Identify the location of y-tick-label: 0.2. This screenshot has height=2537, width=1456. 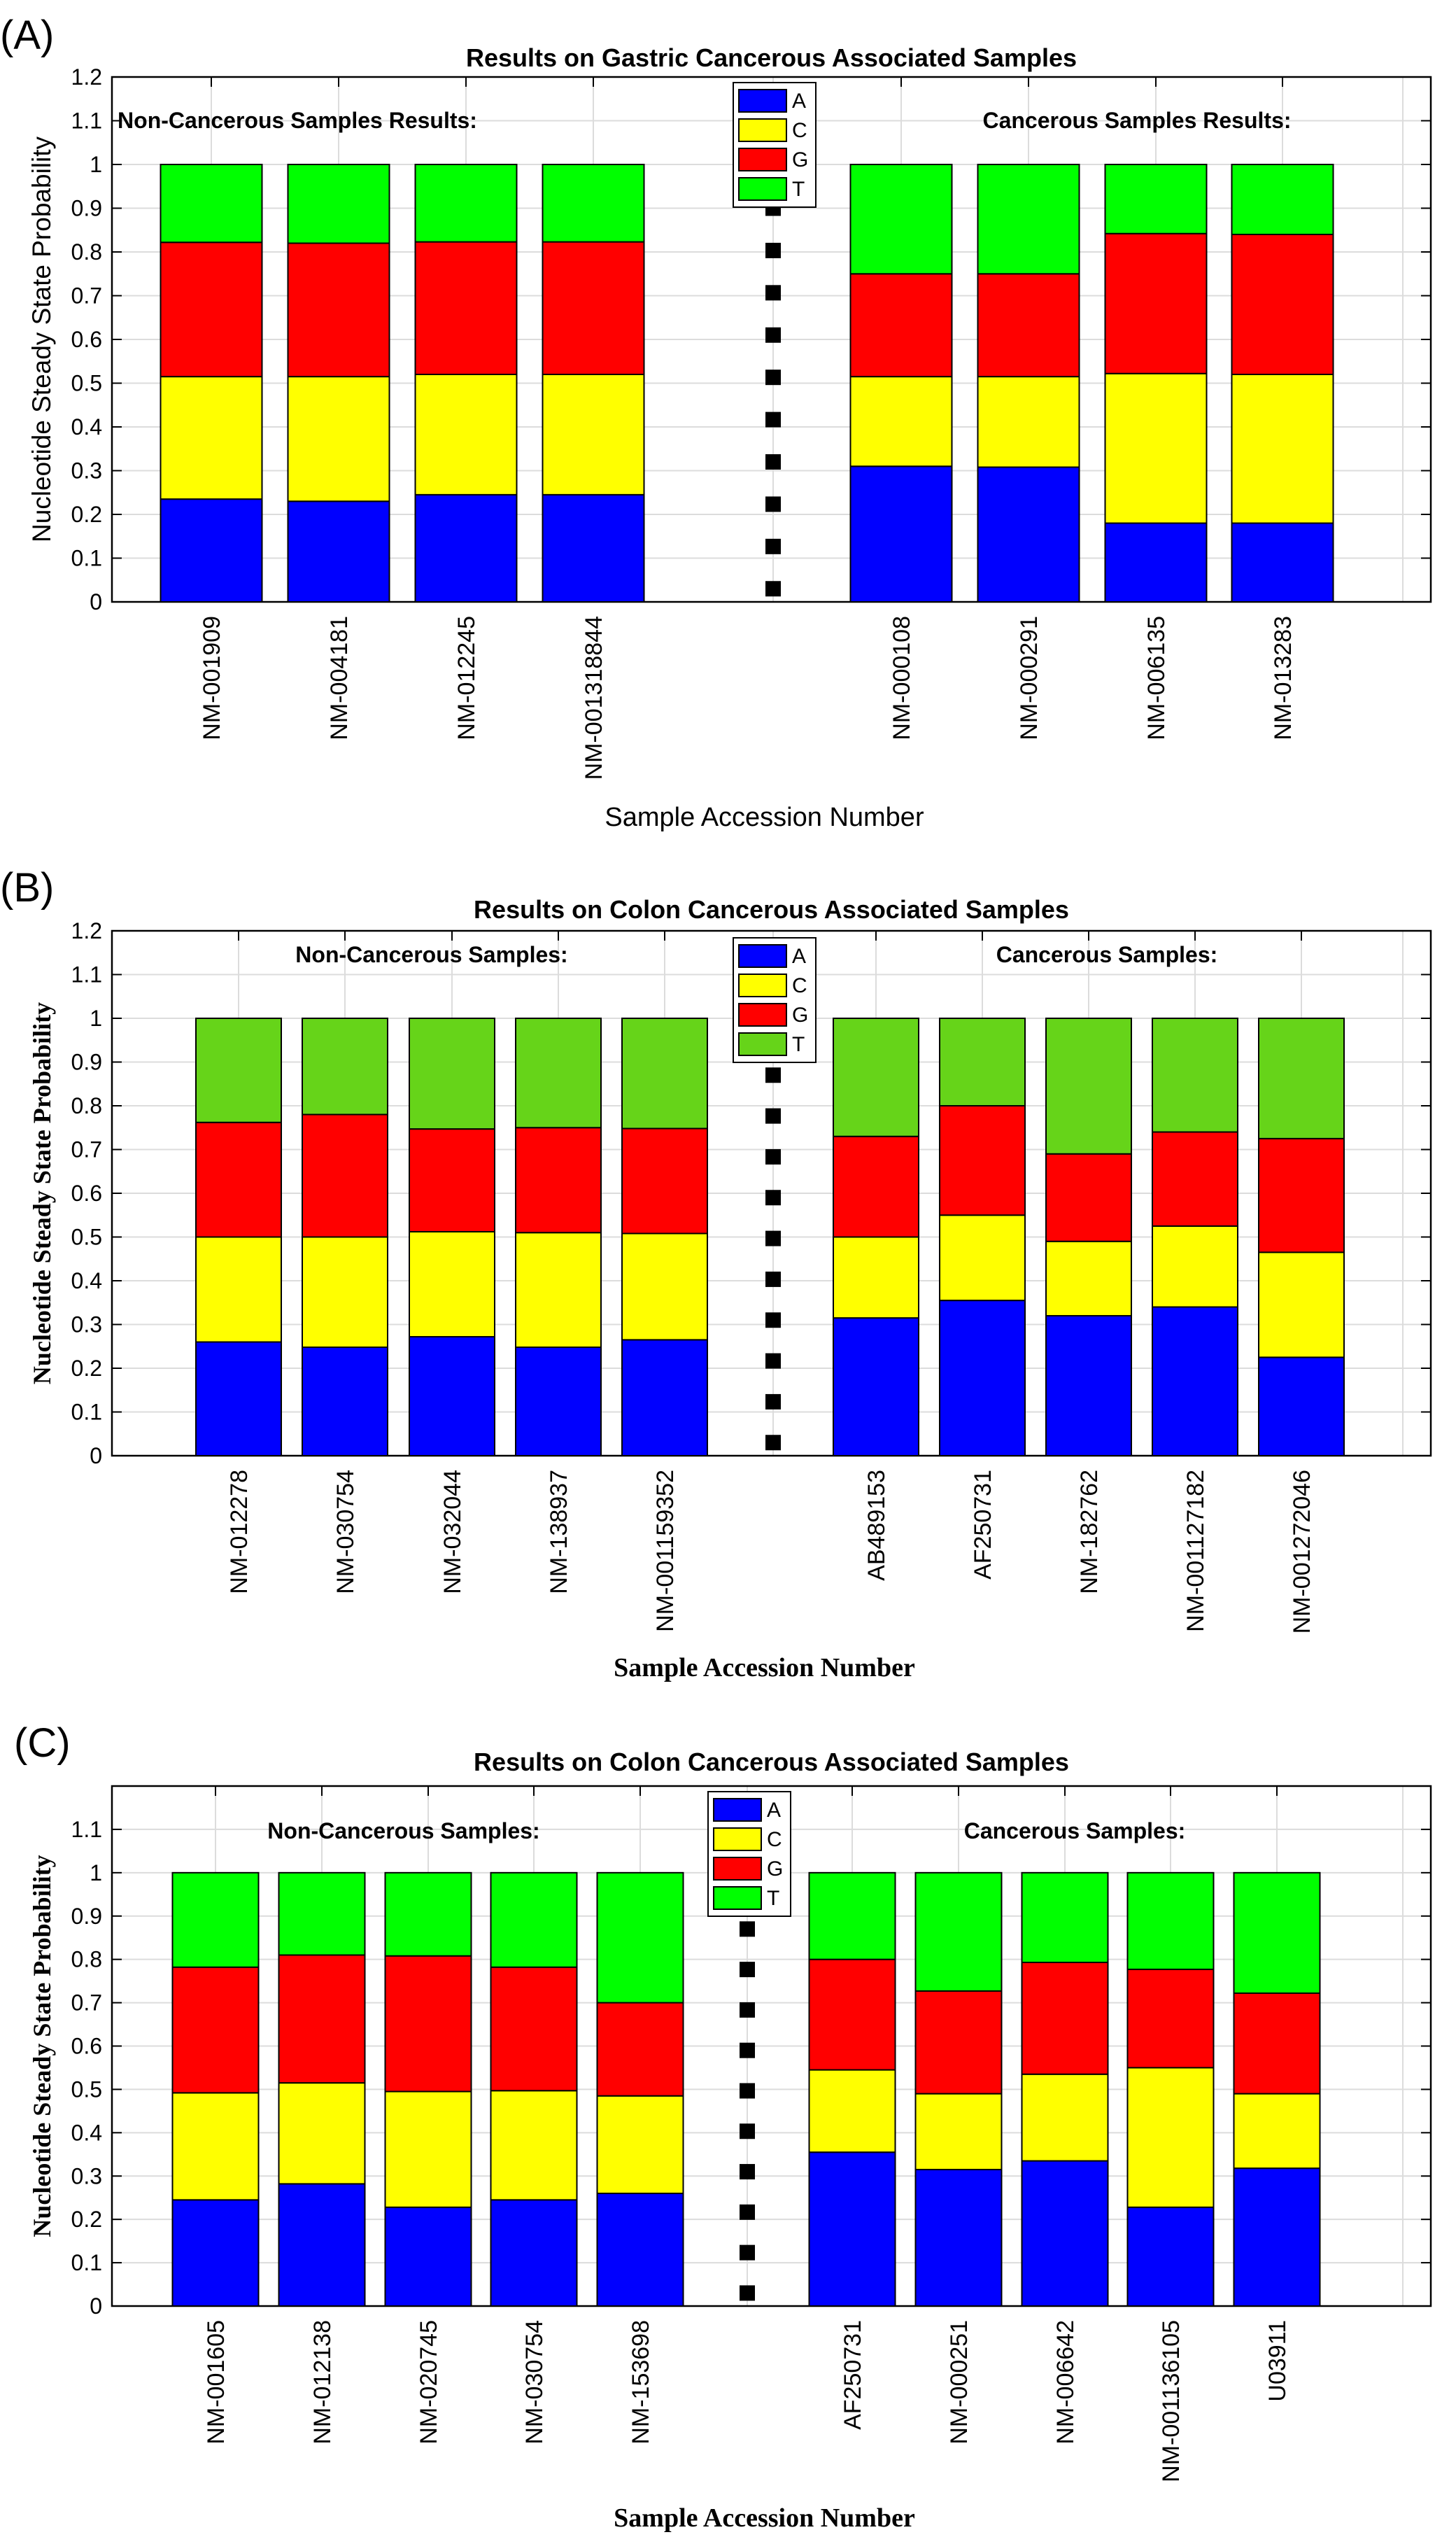
(86, 2220).